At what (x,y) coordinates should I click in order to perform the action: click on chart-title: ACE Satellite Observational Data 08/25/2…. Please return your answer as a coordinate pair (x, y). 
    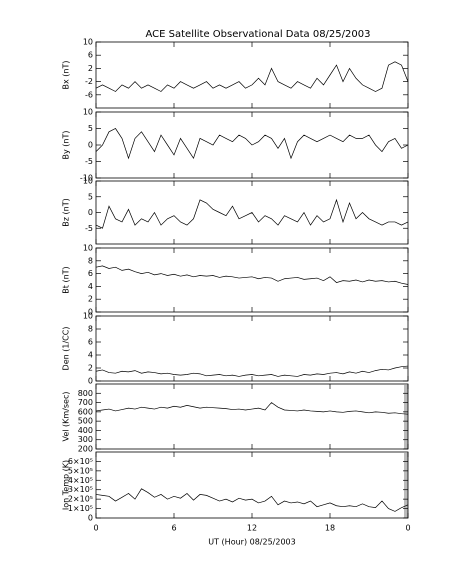
    Looking at the image, I should click on (258, 34).